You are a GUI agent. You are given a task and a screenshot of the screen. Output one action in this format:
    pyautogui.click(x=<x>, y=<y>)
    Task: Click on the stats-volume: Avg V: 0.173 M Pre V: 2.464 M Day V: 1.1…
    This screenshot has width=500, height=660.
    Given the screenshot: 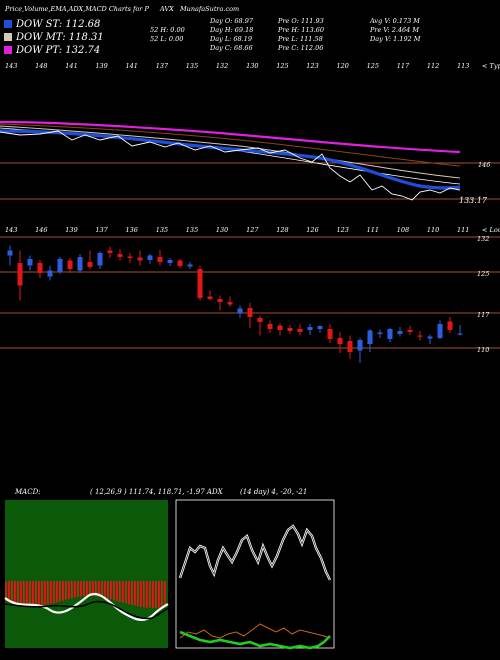 What is the action you would take?
    pyautogui.click(x=395, y=30)
    